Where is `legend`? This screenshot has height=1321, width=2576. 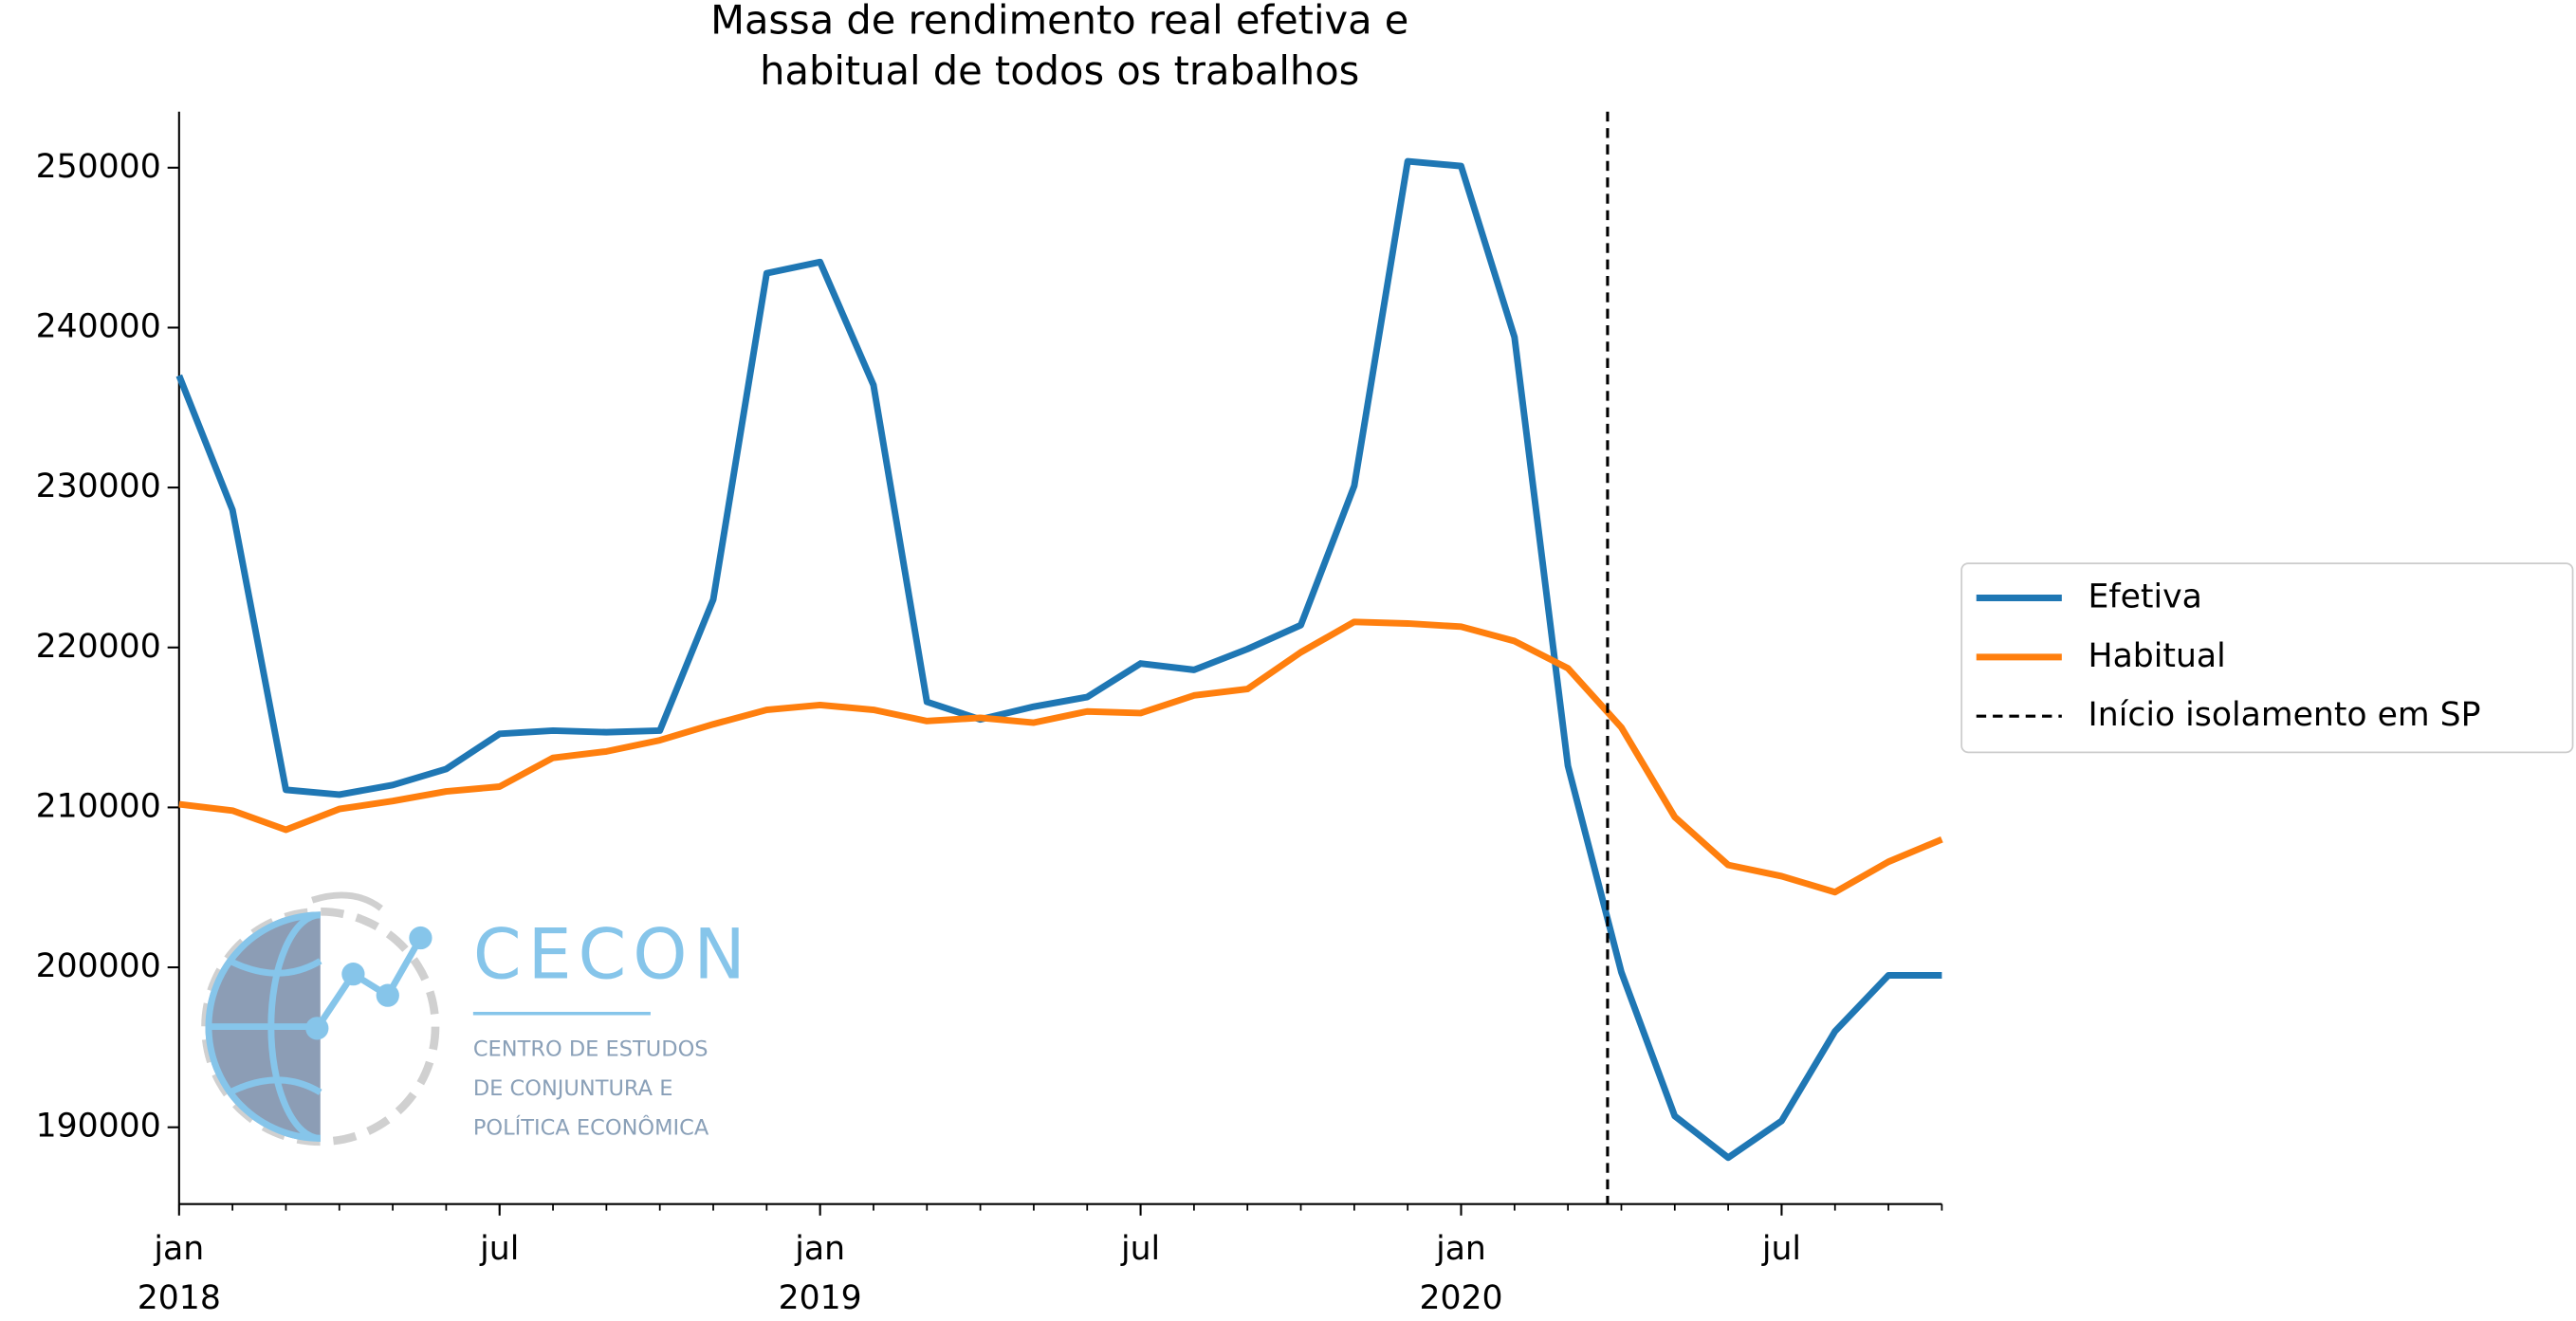
legend is located at coordinates (2267, 658).